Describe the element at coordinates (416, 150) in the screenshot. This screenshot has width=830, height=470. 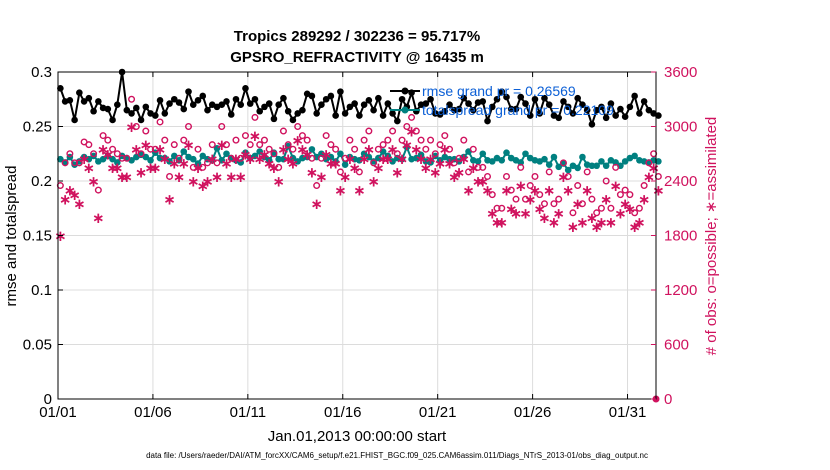
I see `obs-assimilated-point-75: ∗` at that location.